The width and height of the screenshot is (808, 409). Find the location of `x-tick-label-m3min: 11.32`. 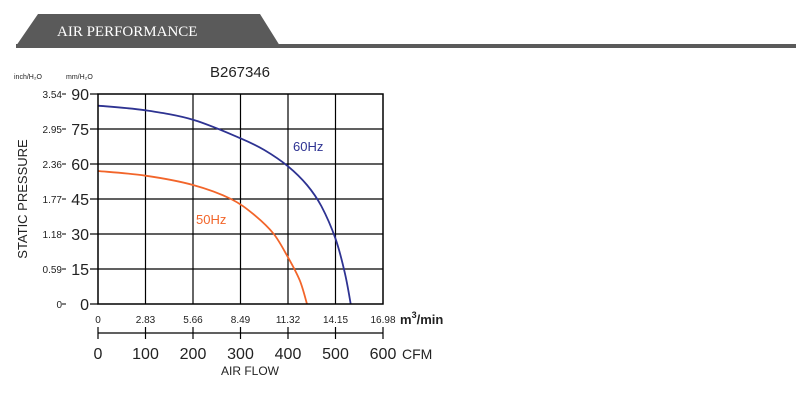

x-tick-label-m3min: 11.32 is located at coordinates (288, 320).